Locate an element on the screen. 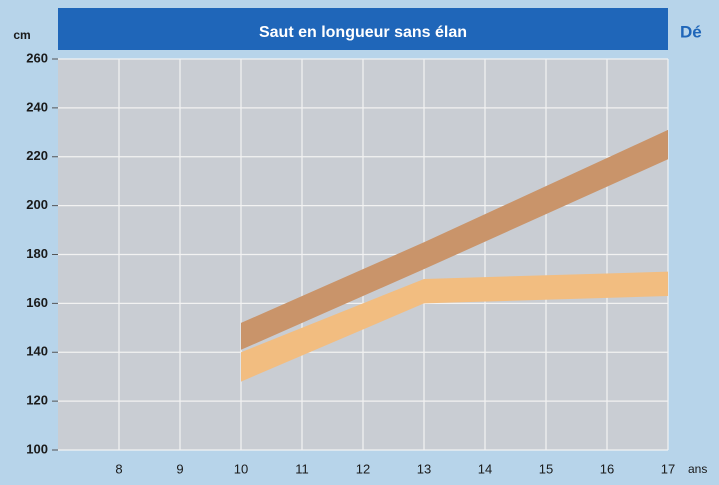 The width and height of the screenshot is (719, 485). y-tick-label: 120 is located at coordinates (37, 400).